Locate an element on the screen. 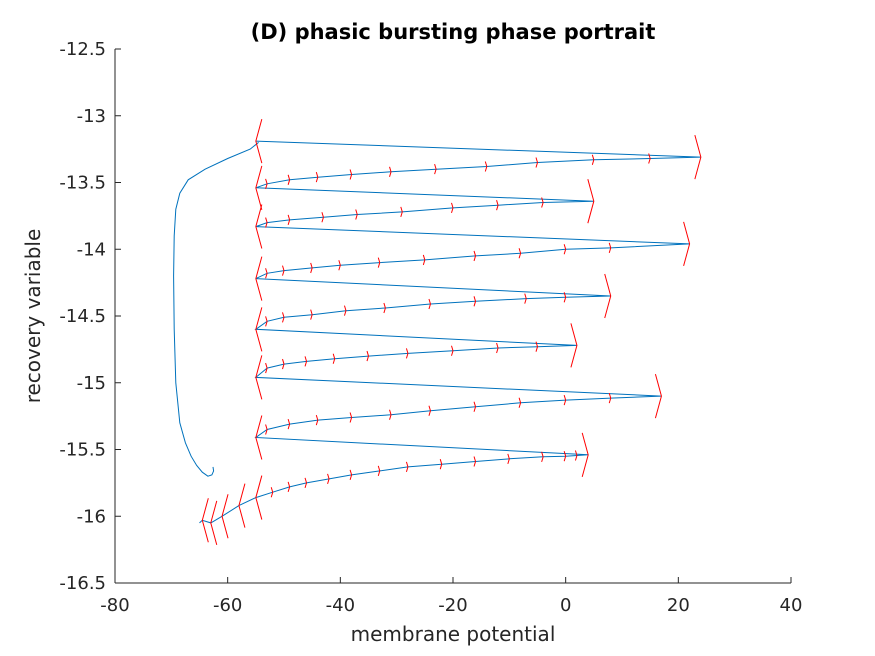  y-tick-label: -14 is located at coordinates (91, 249).